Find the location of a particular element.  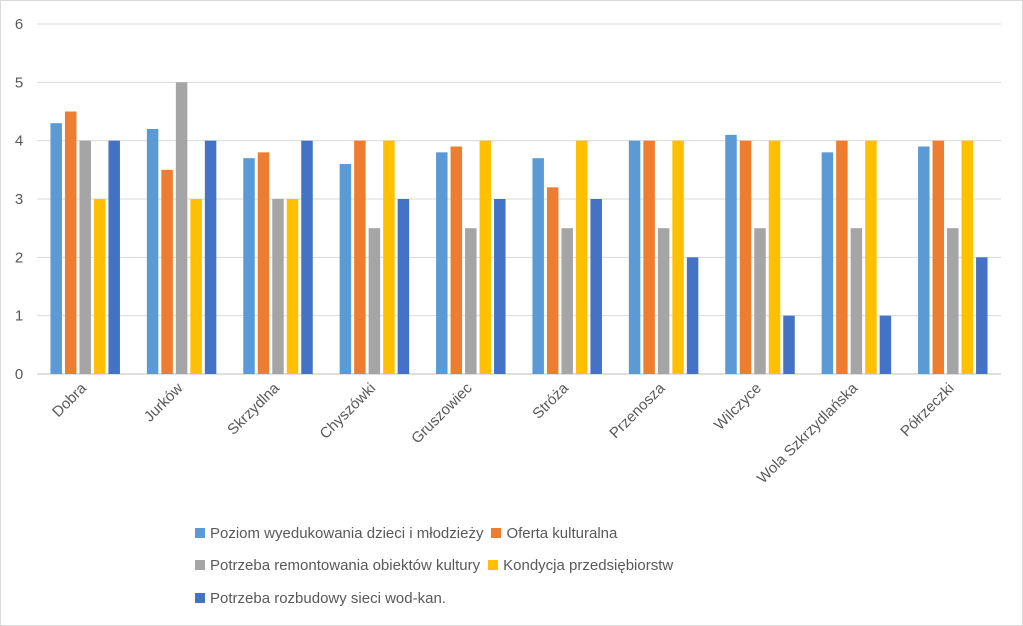

x-tick-label: Dobra is located at coordinates (69, 399).